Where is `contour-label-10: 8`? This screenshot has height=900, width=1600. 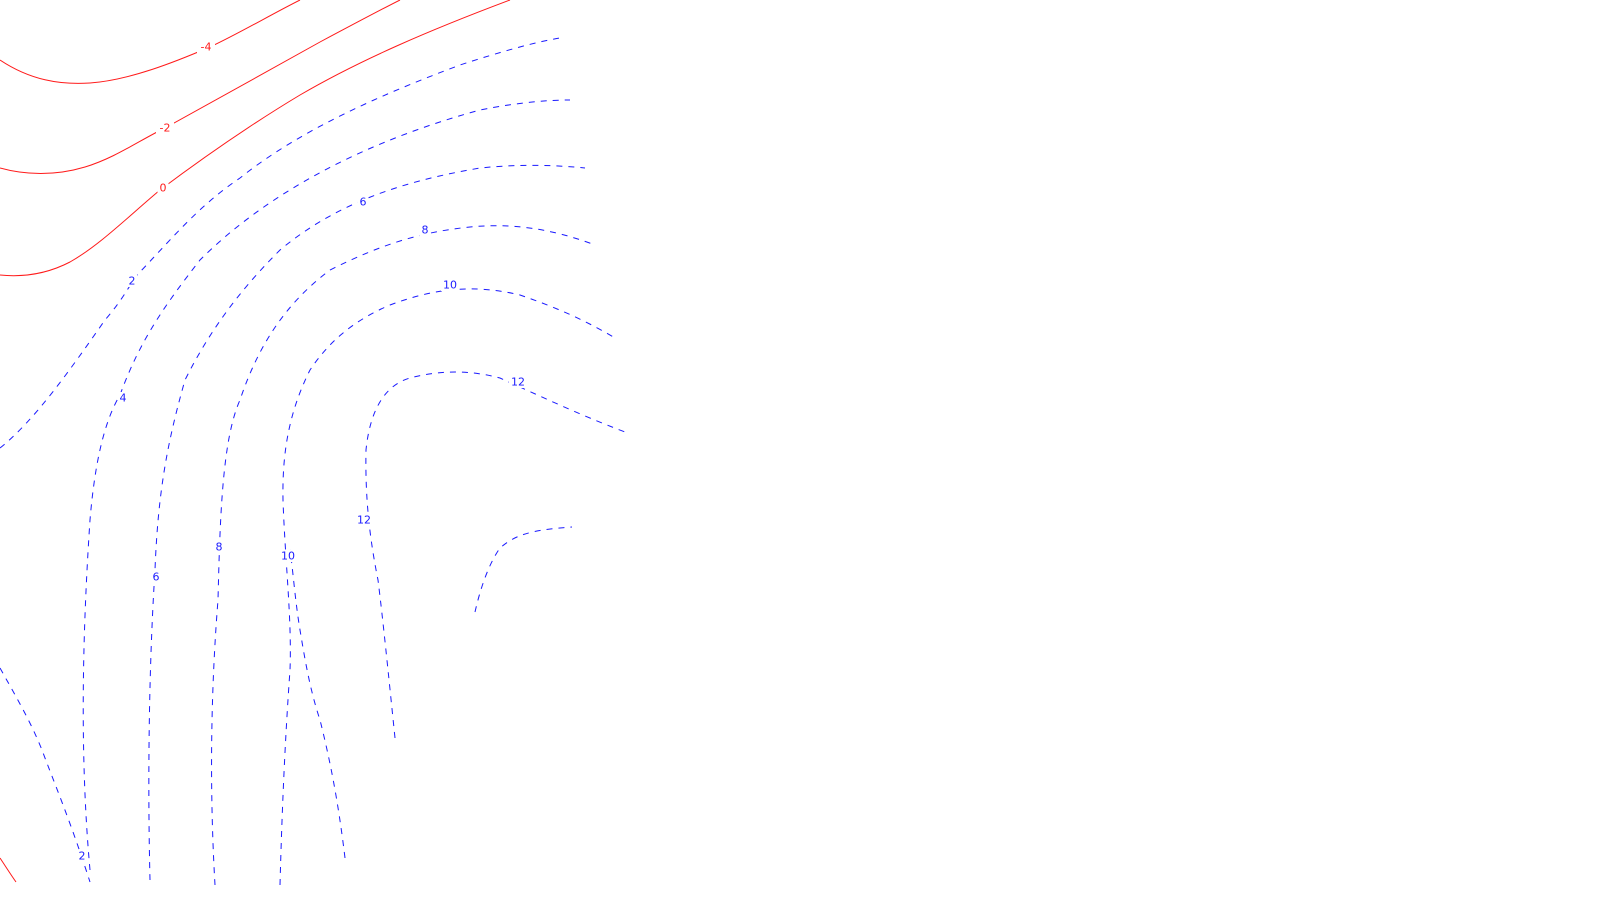
contour-label-10: 8 is located at coordinates (219, 547).